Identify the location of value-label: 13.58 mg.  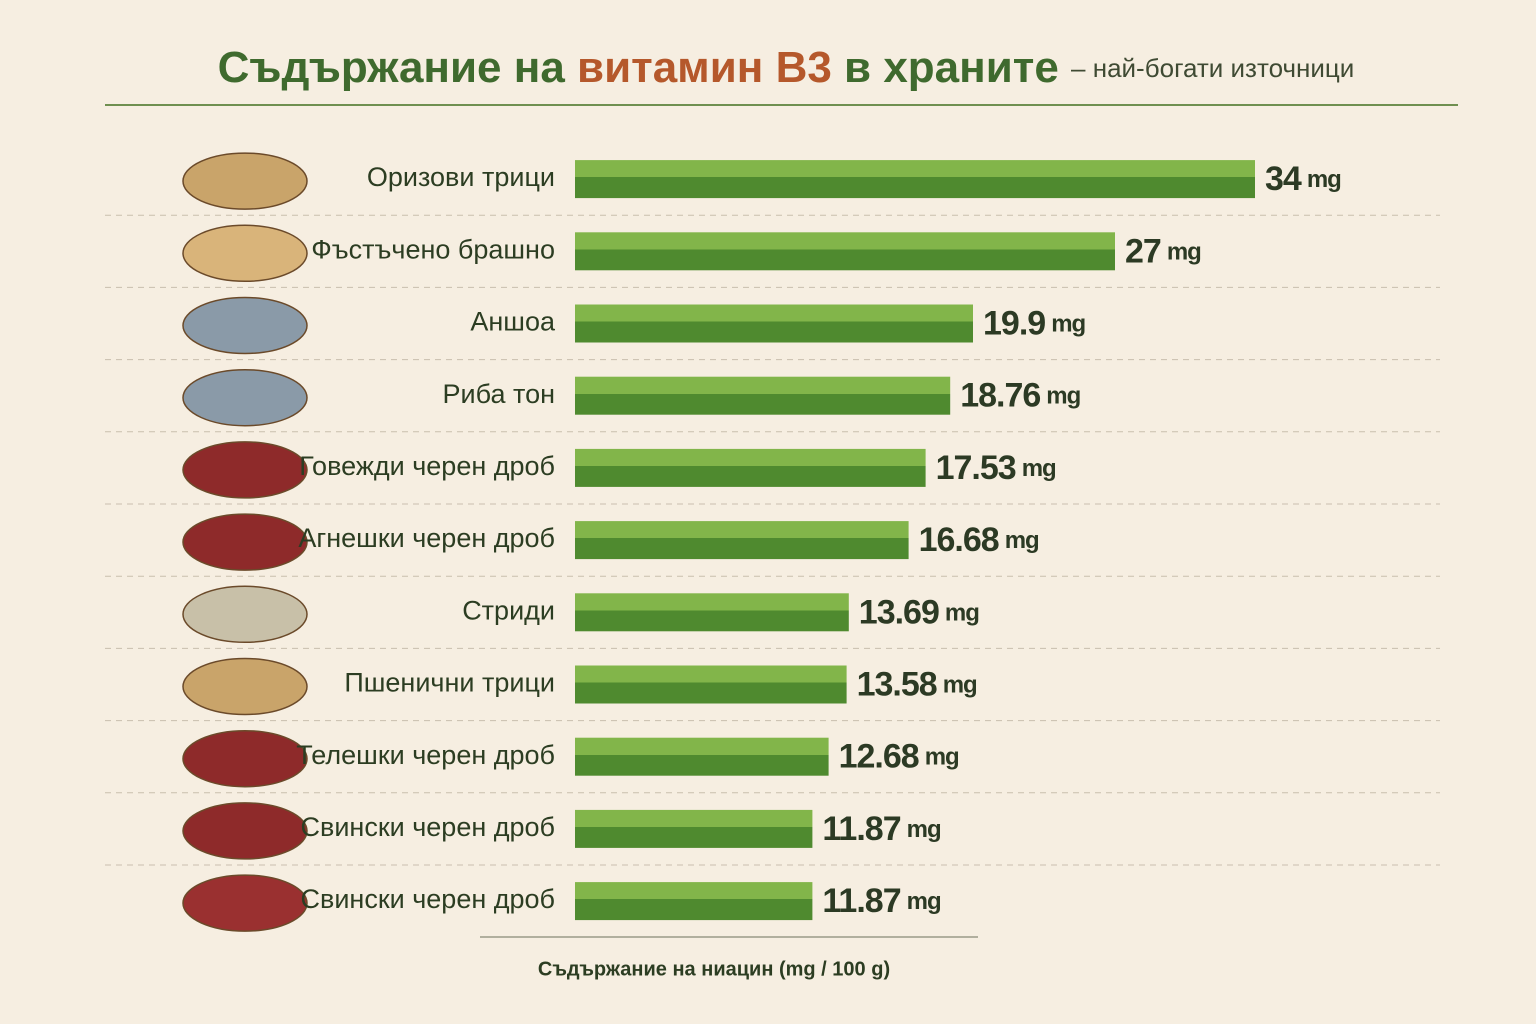
(917, 684).